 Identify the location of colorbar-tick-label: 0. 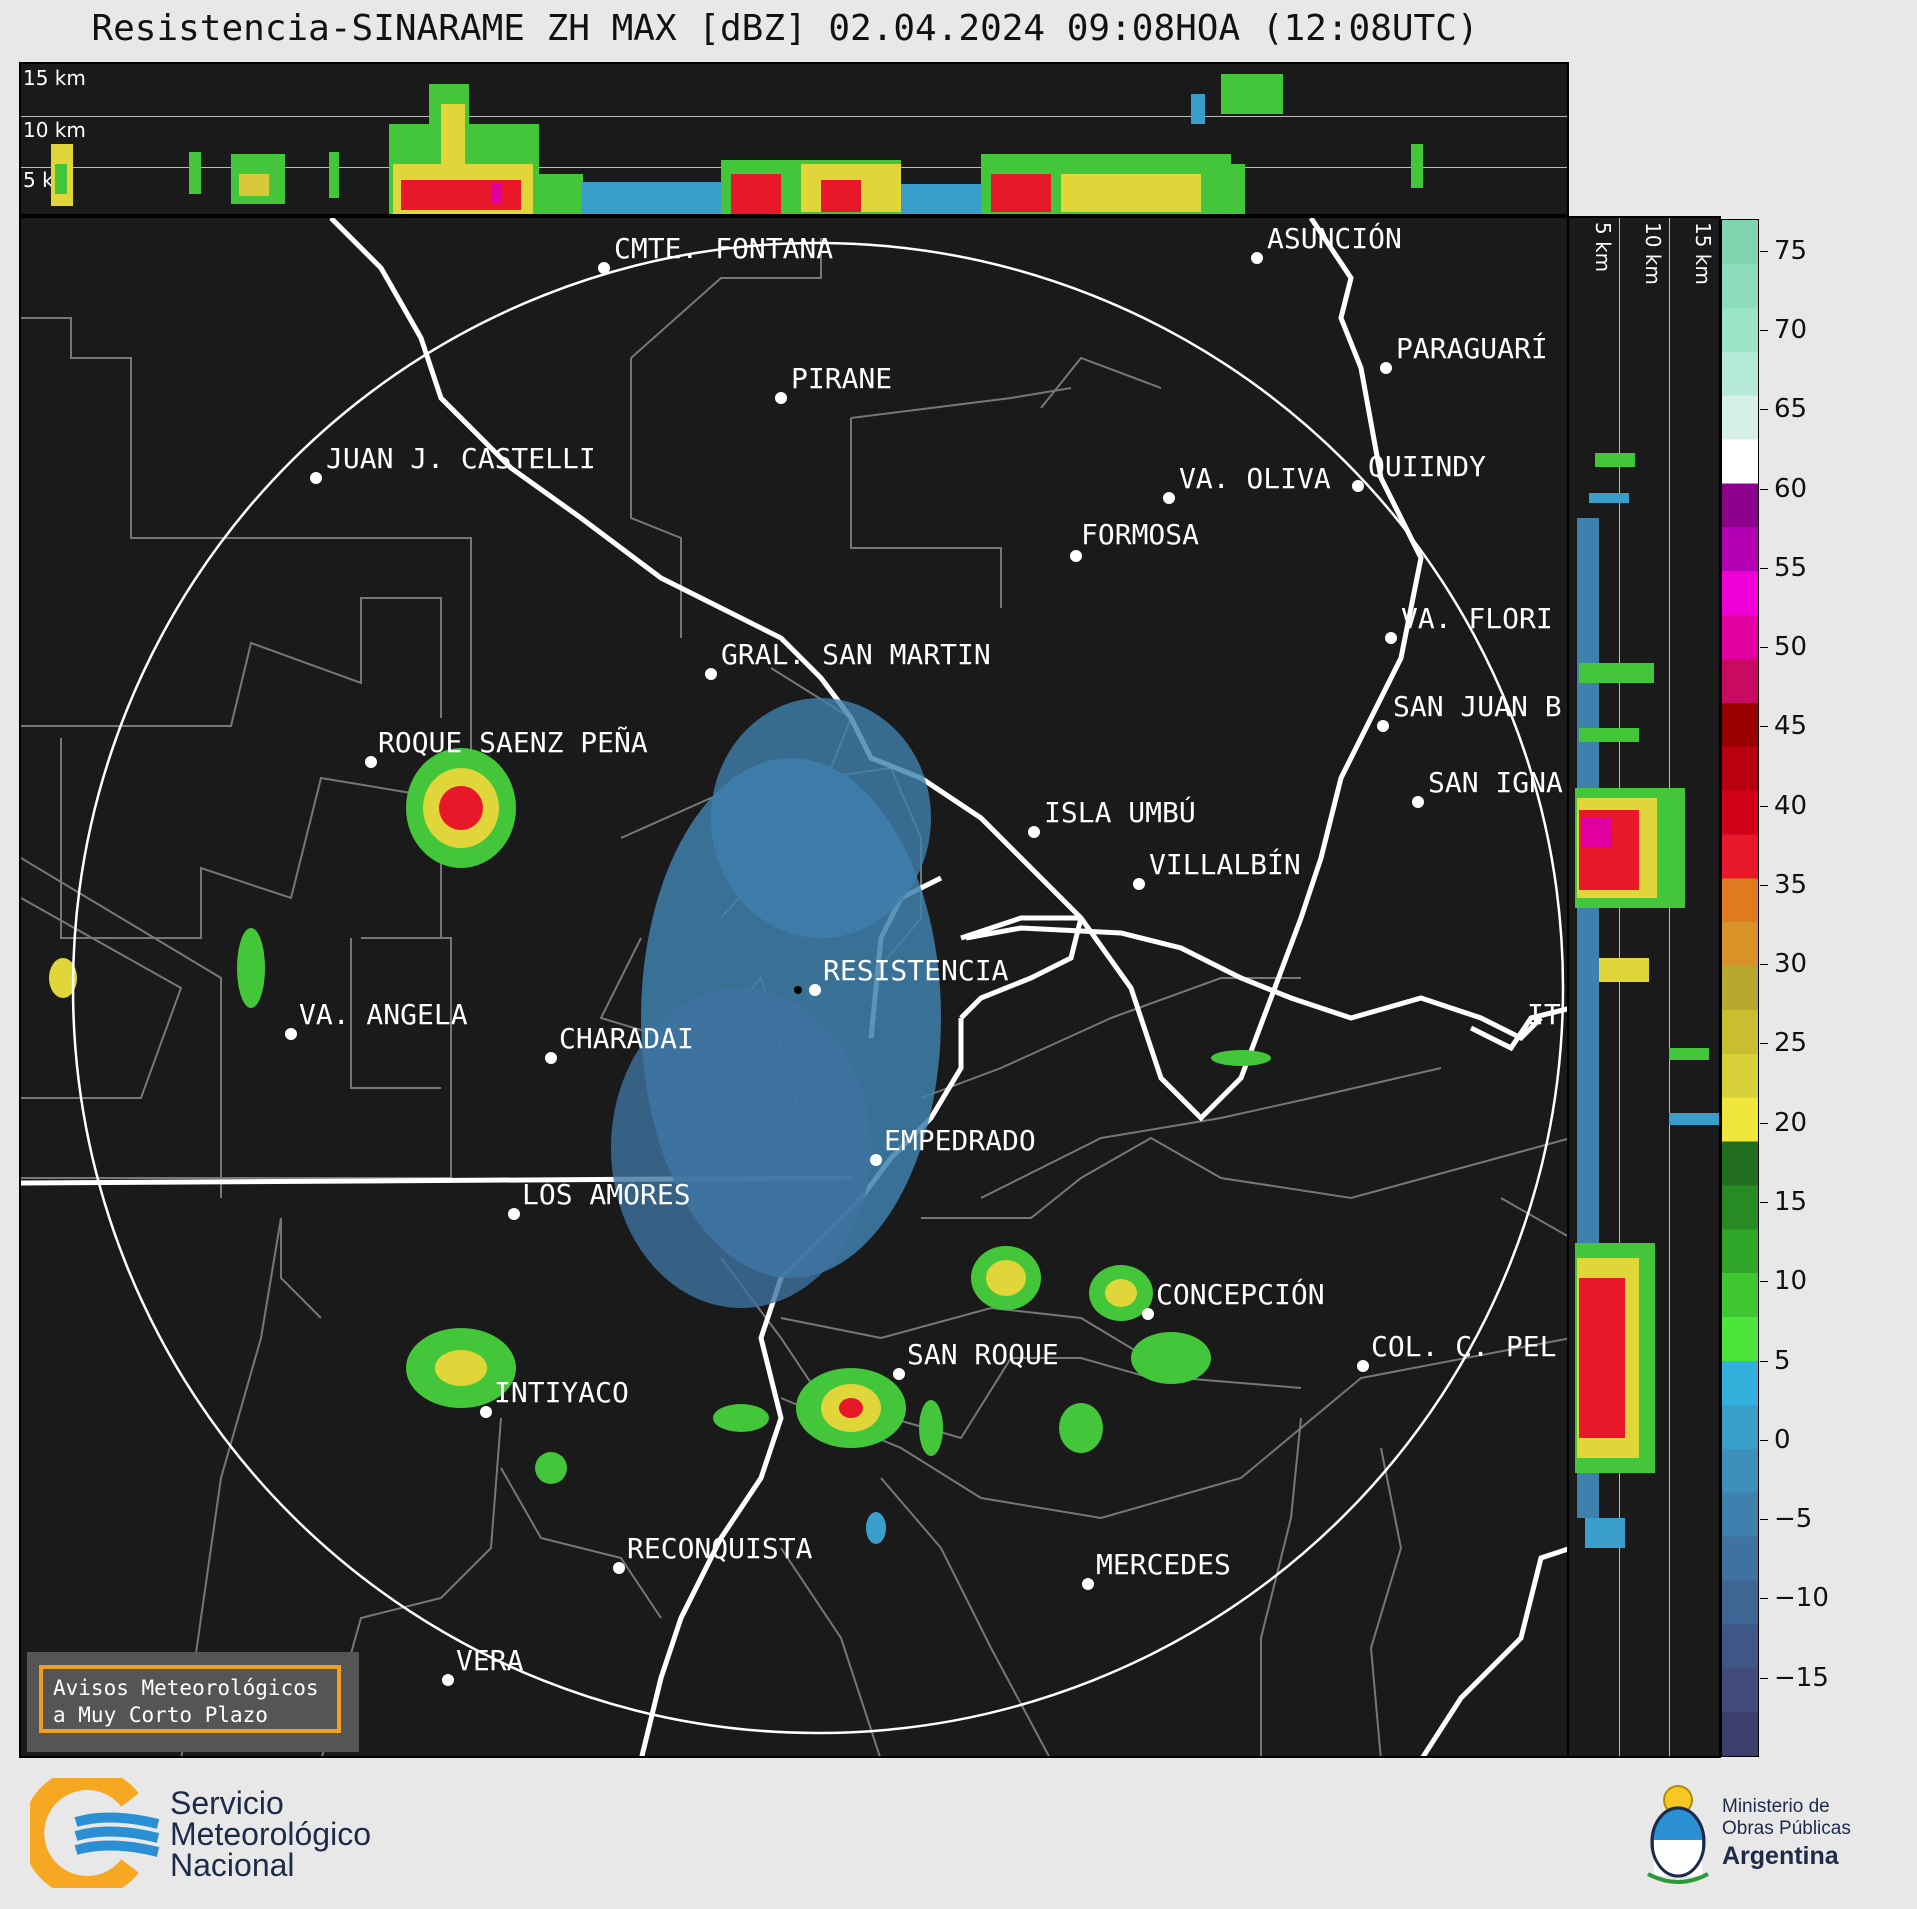
(1782, 1439).